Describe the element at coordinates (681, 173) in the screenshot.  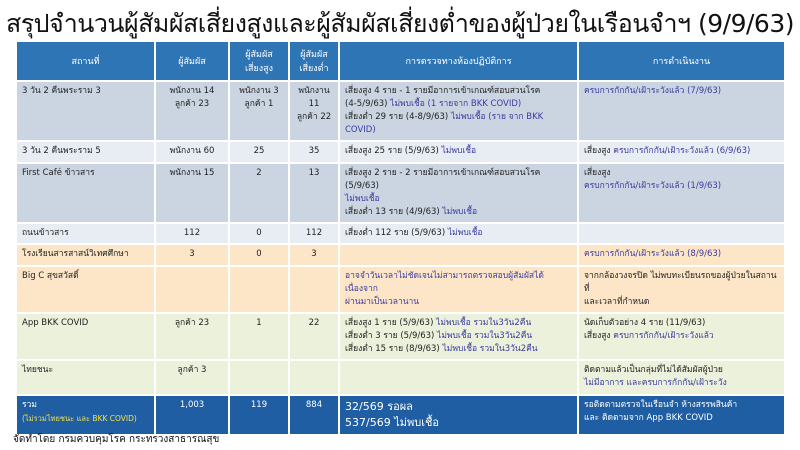
I see `text-line: เสี่ยงสูง` at that location.